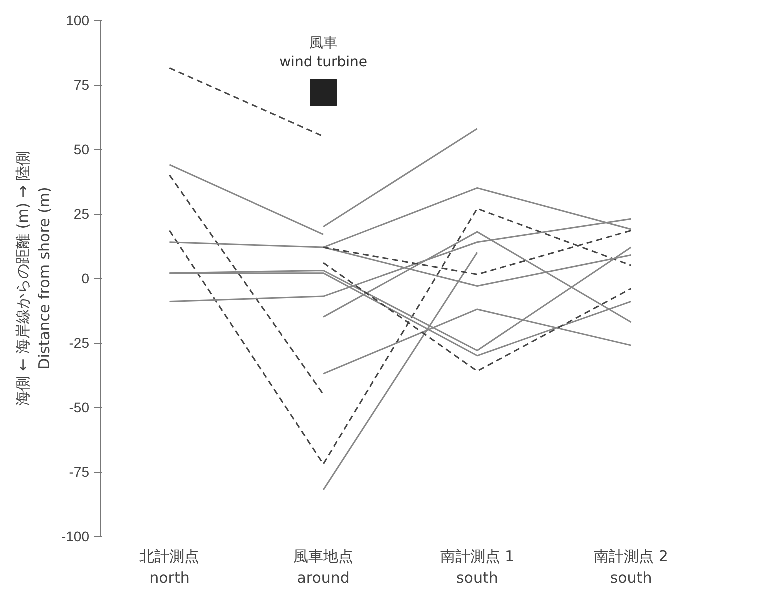  What do you see at coordinates (79, 343) in the screenshot?
I see `y-tick-label: -25` at bounding box center [79, 343].